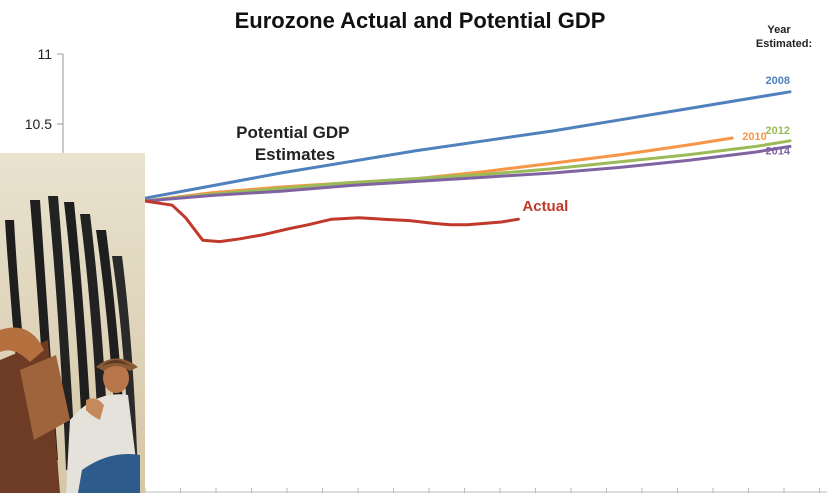 Image resolution: width=827 pixels, height=493 pixels. Describe the element at coordinates (295, 154) in the screenshot. I see `annotation-line-2: Estimates` at that location.